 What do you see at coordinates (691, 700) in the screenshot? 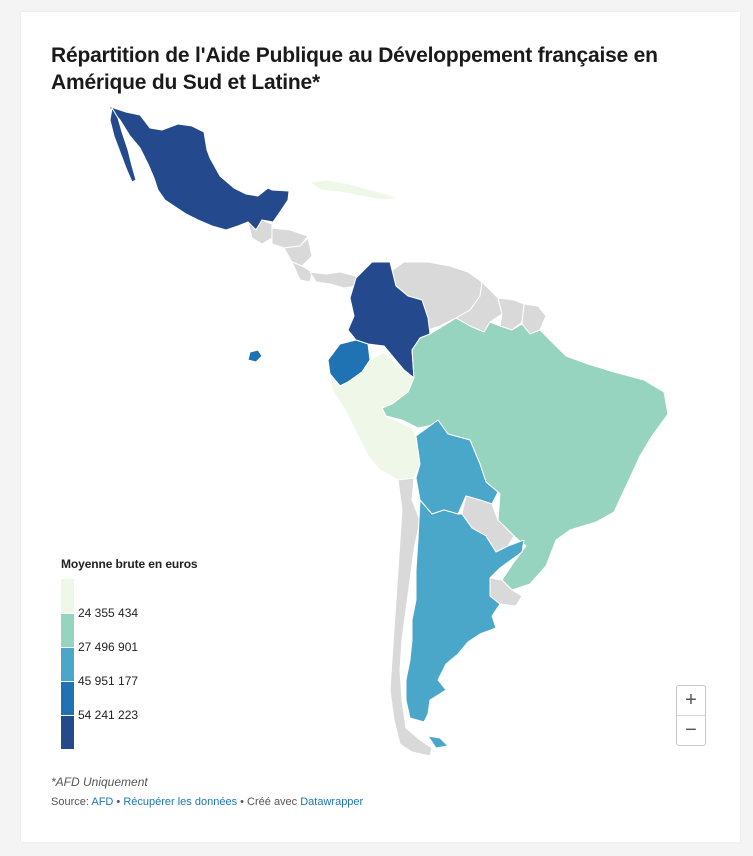
I see `zoom-in-button: +` at bounding box center [691, 700].